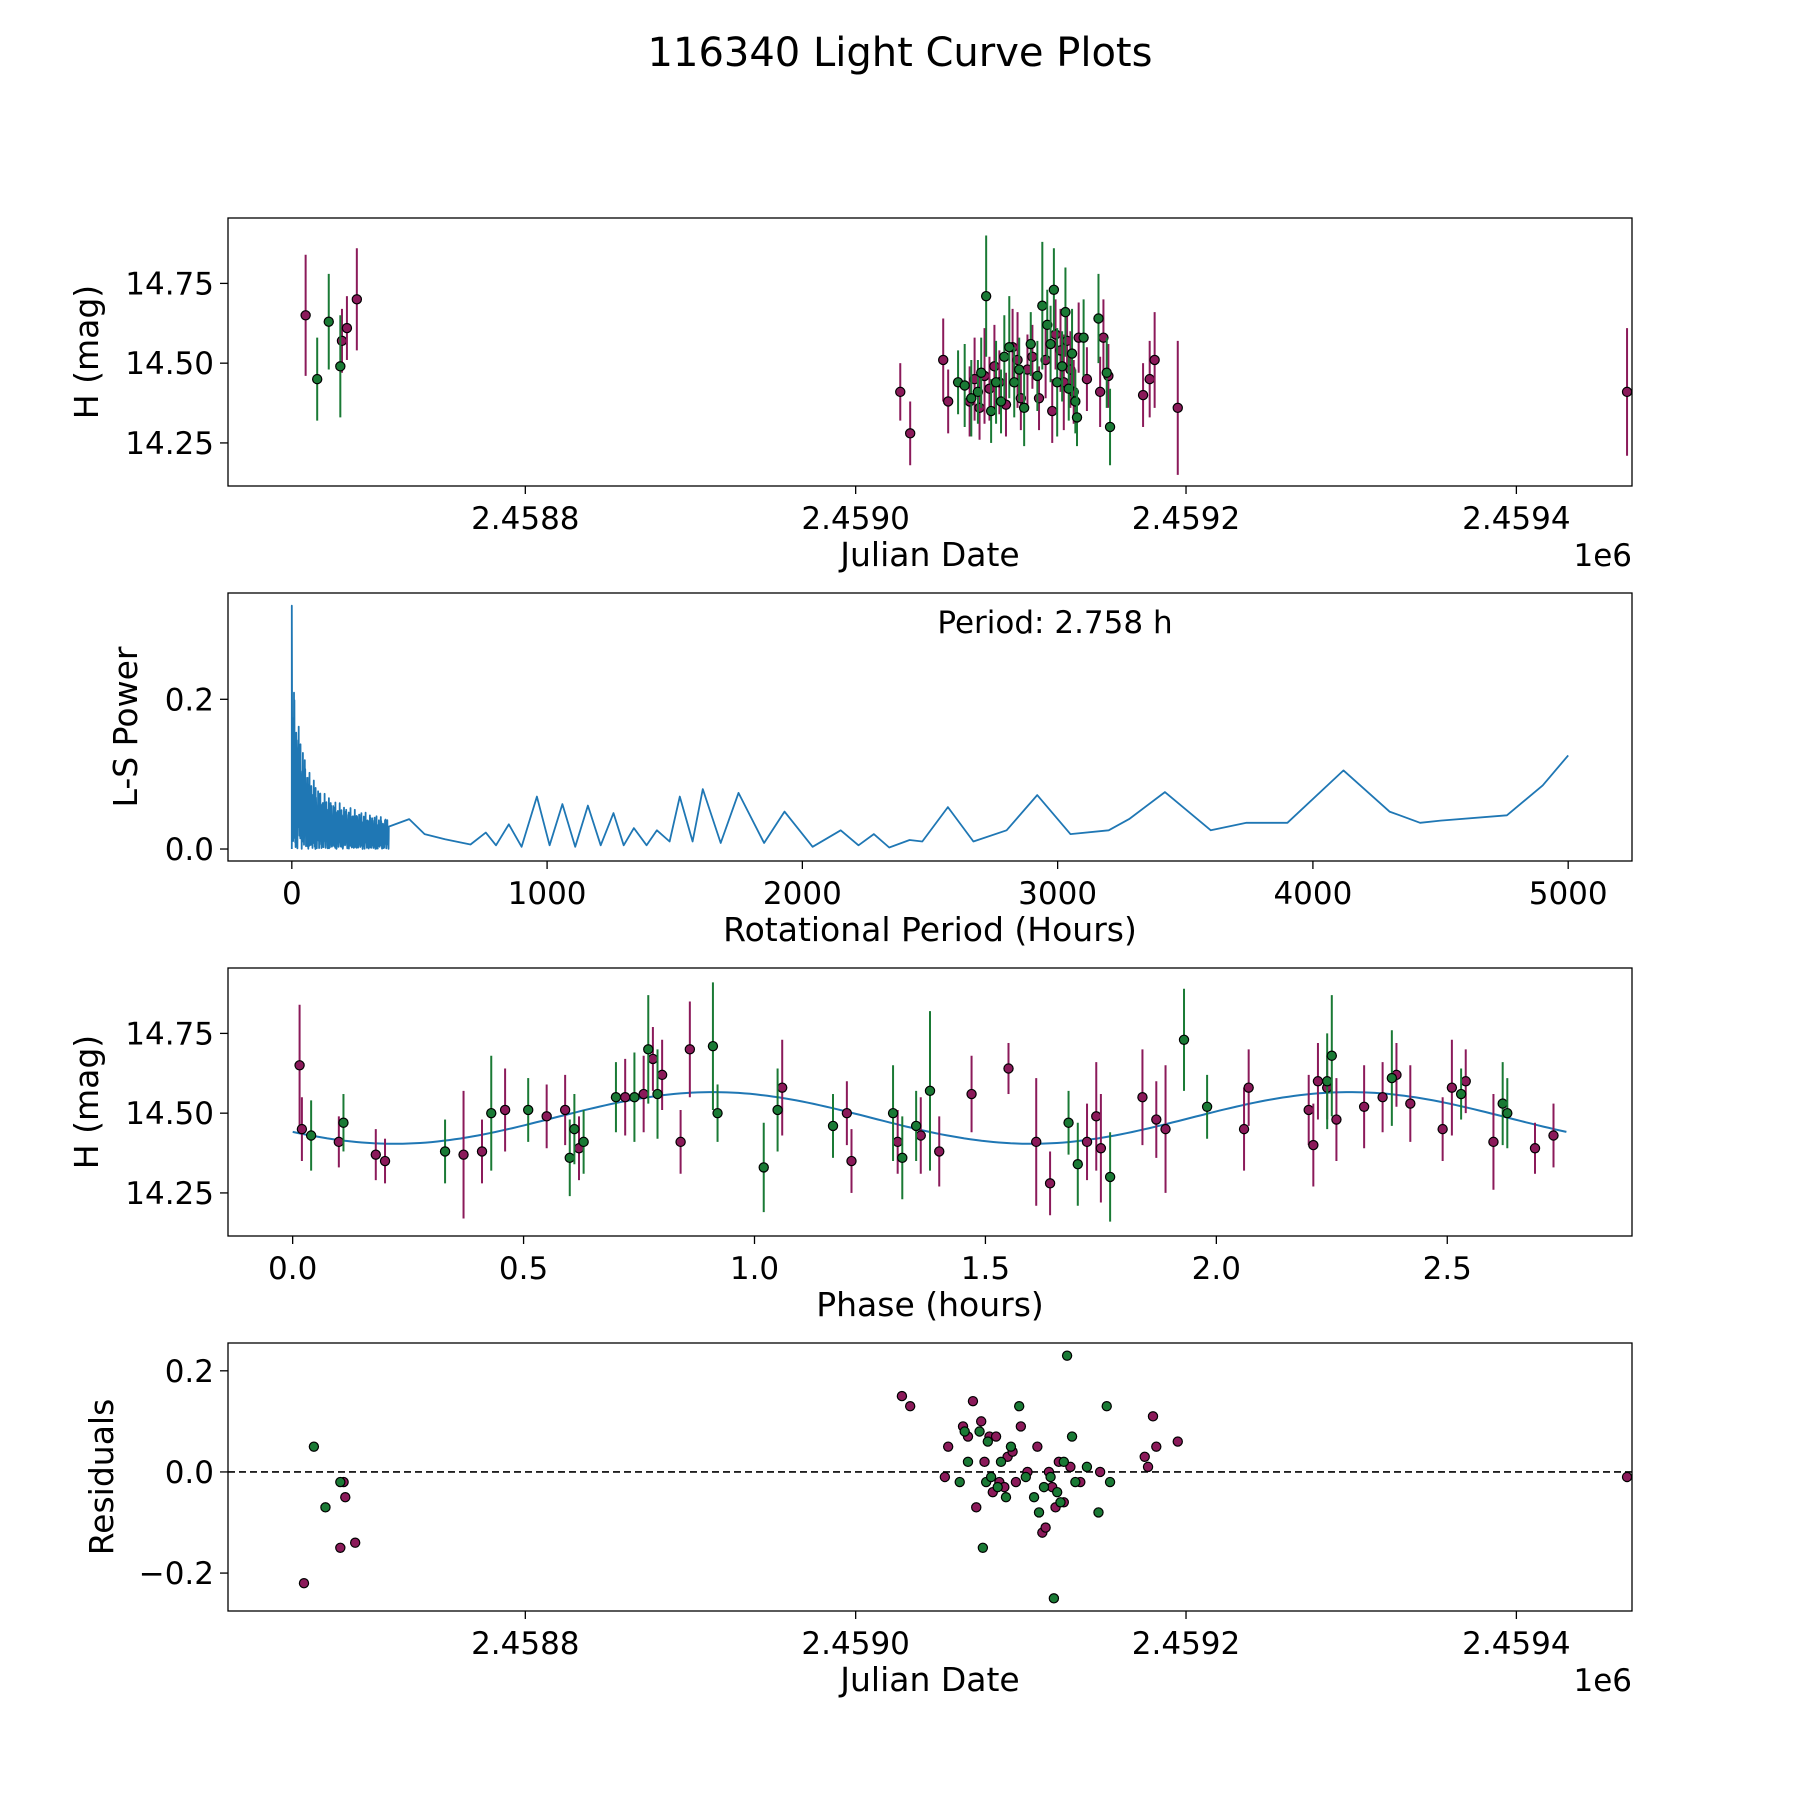  I want to click on residuals-xtick-label: 2.4588, so click(525, 1644).